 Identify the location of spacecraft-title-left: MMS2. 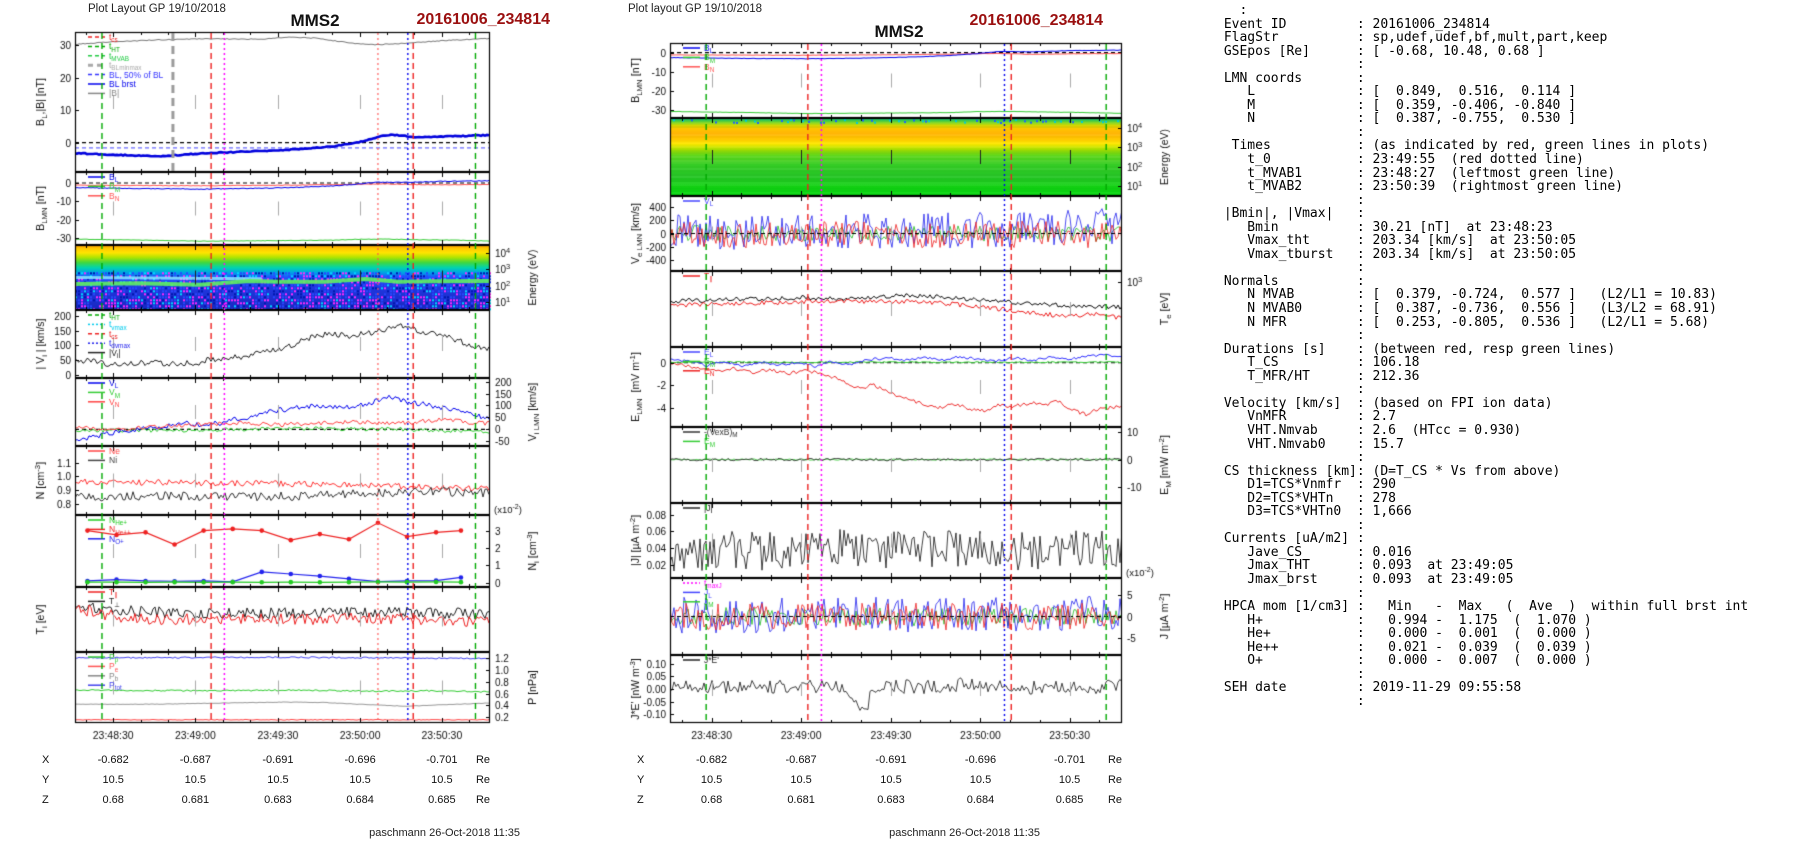
(315, 20).